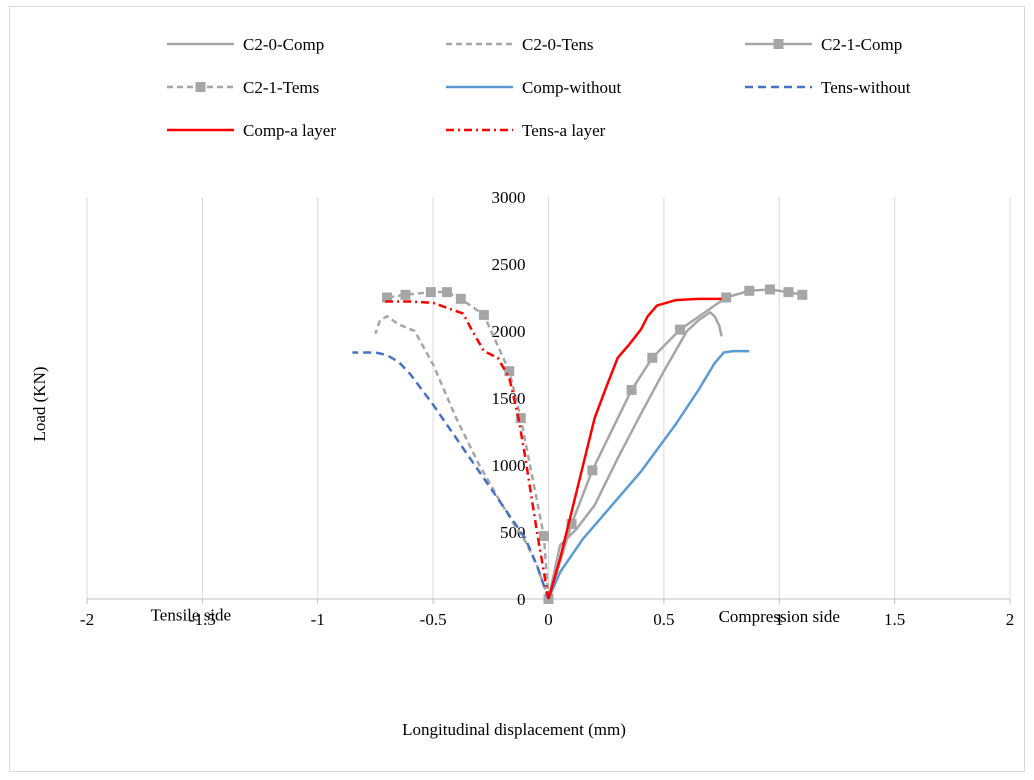 The height and width of the screenshot is (780, 1034). What do you see at coordinates (1010, 619) in the screenshot?
I see `x-tick-label: 2` at bounding box center [1010, 619].